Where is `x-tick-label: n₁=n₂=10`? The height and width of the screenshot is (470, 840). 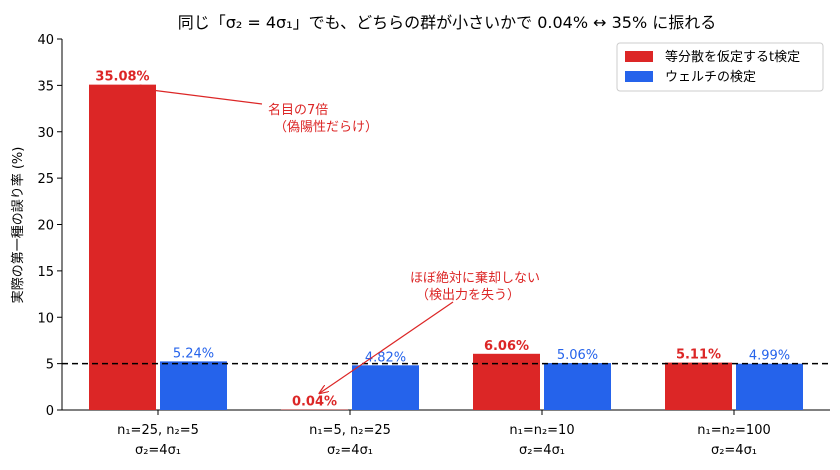 x-tick-label: n₁=n₂=10 is located at coordinates (541, 430).